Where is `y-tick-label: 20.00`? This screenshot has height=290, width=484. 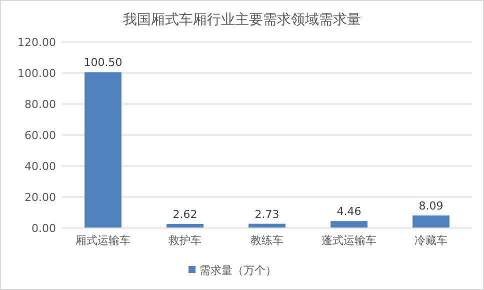 y-tick-label: 20.00 is located at coordinates (40, 197).